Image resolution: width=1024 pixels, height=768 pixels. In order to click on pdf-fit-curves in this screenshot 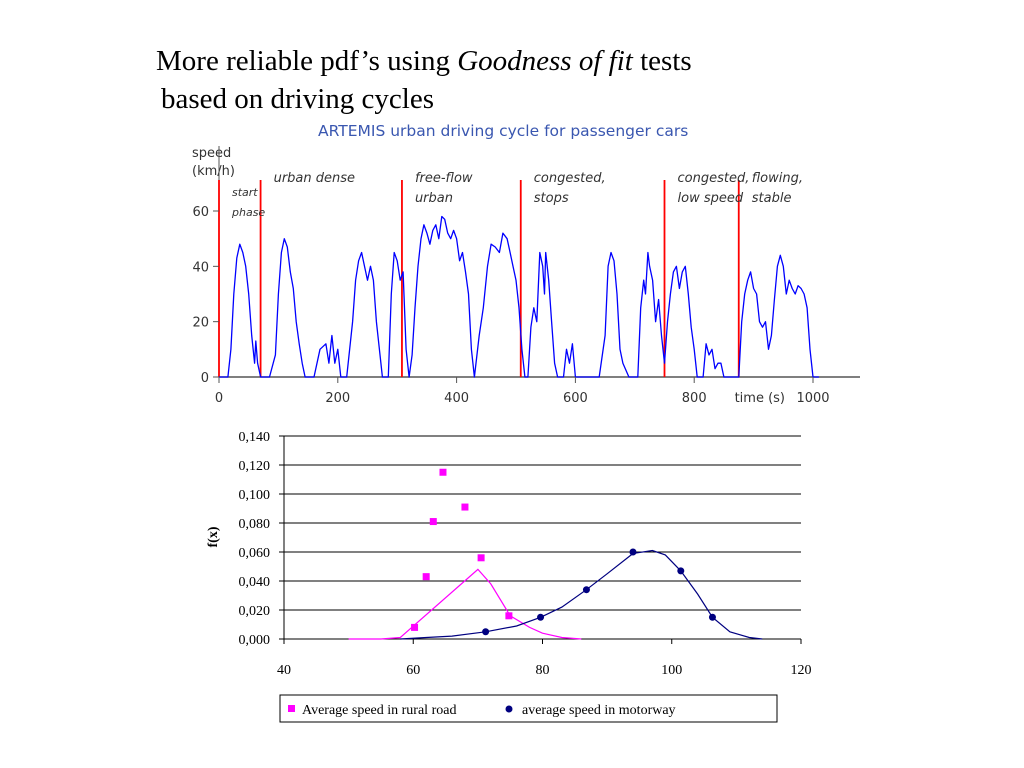, I will do `click(555, 594)`.